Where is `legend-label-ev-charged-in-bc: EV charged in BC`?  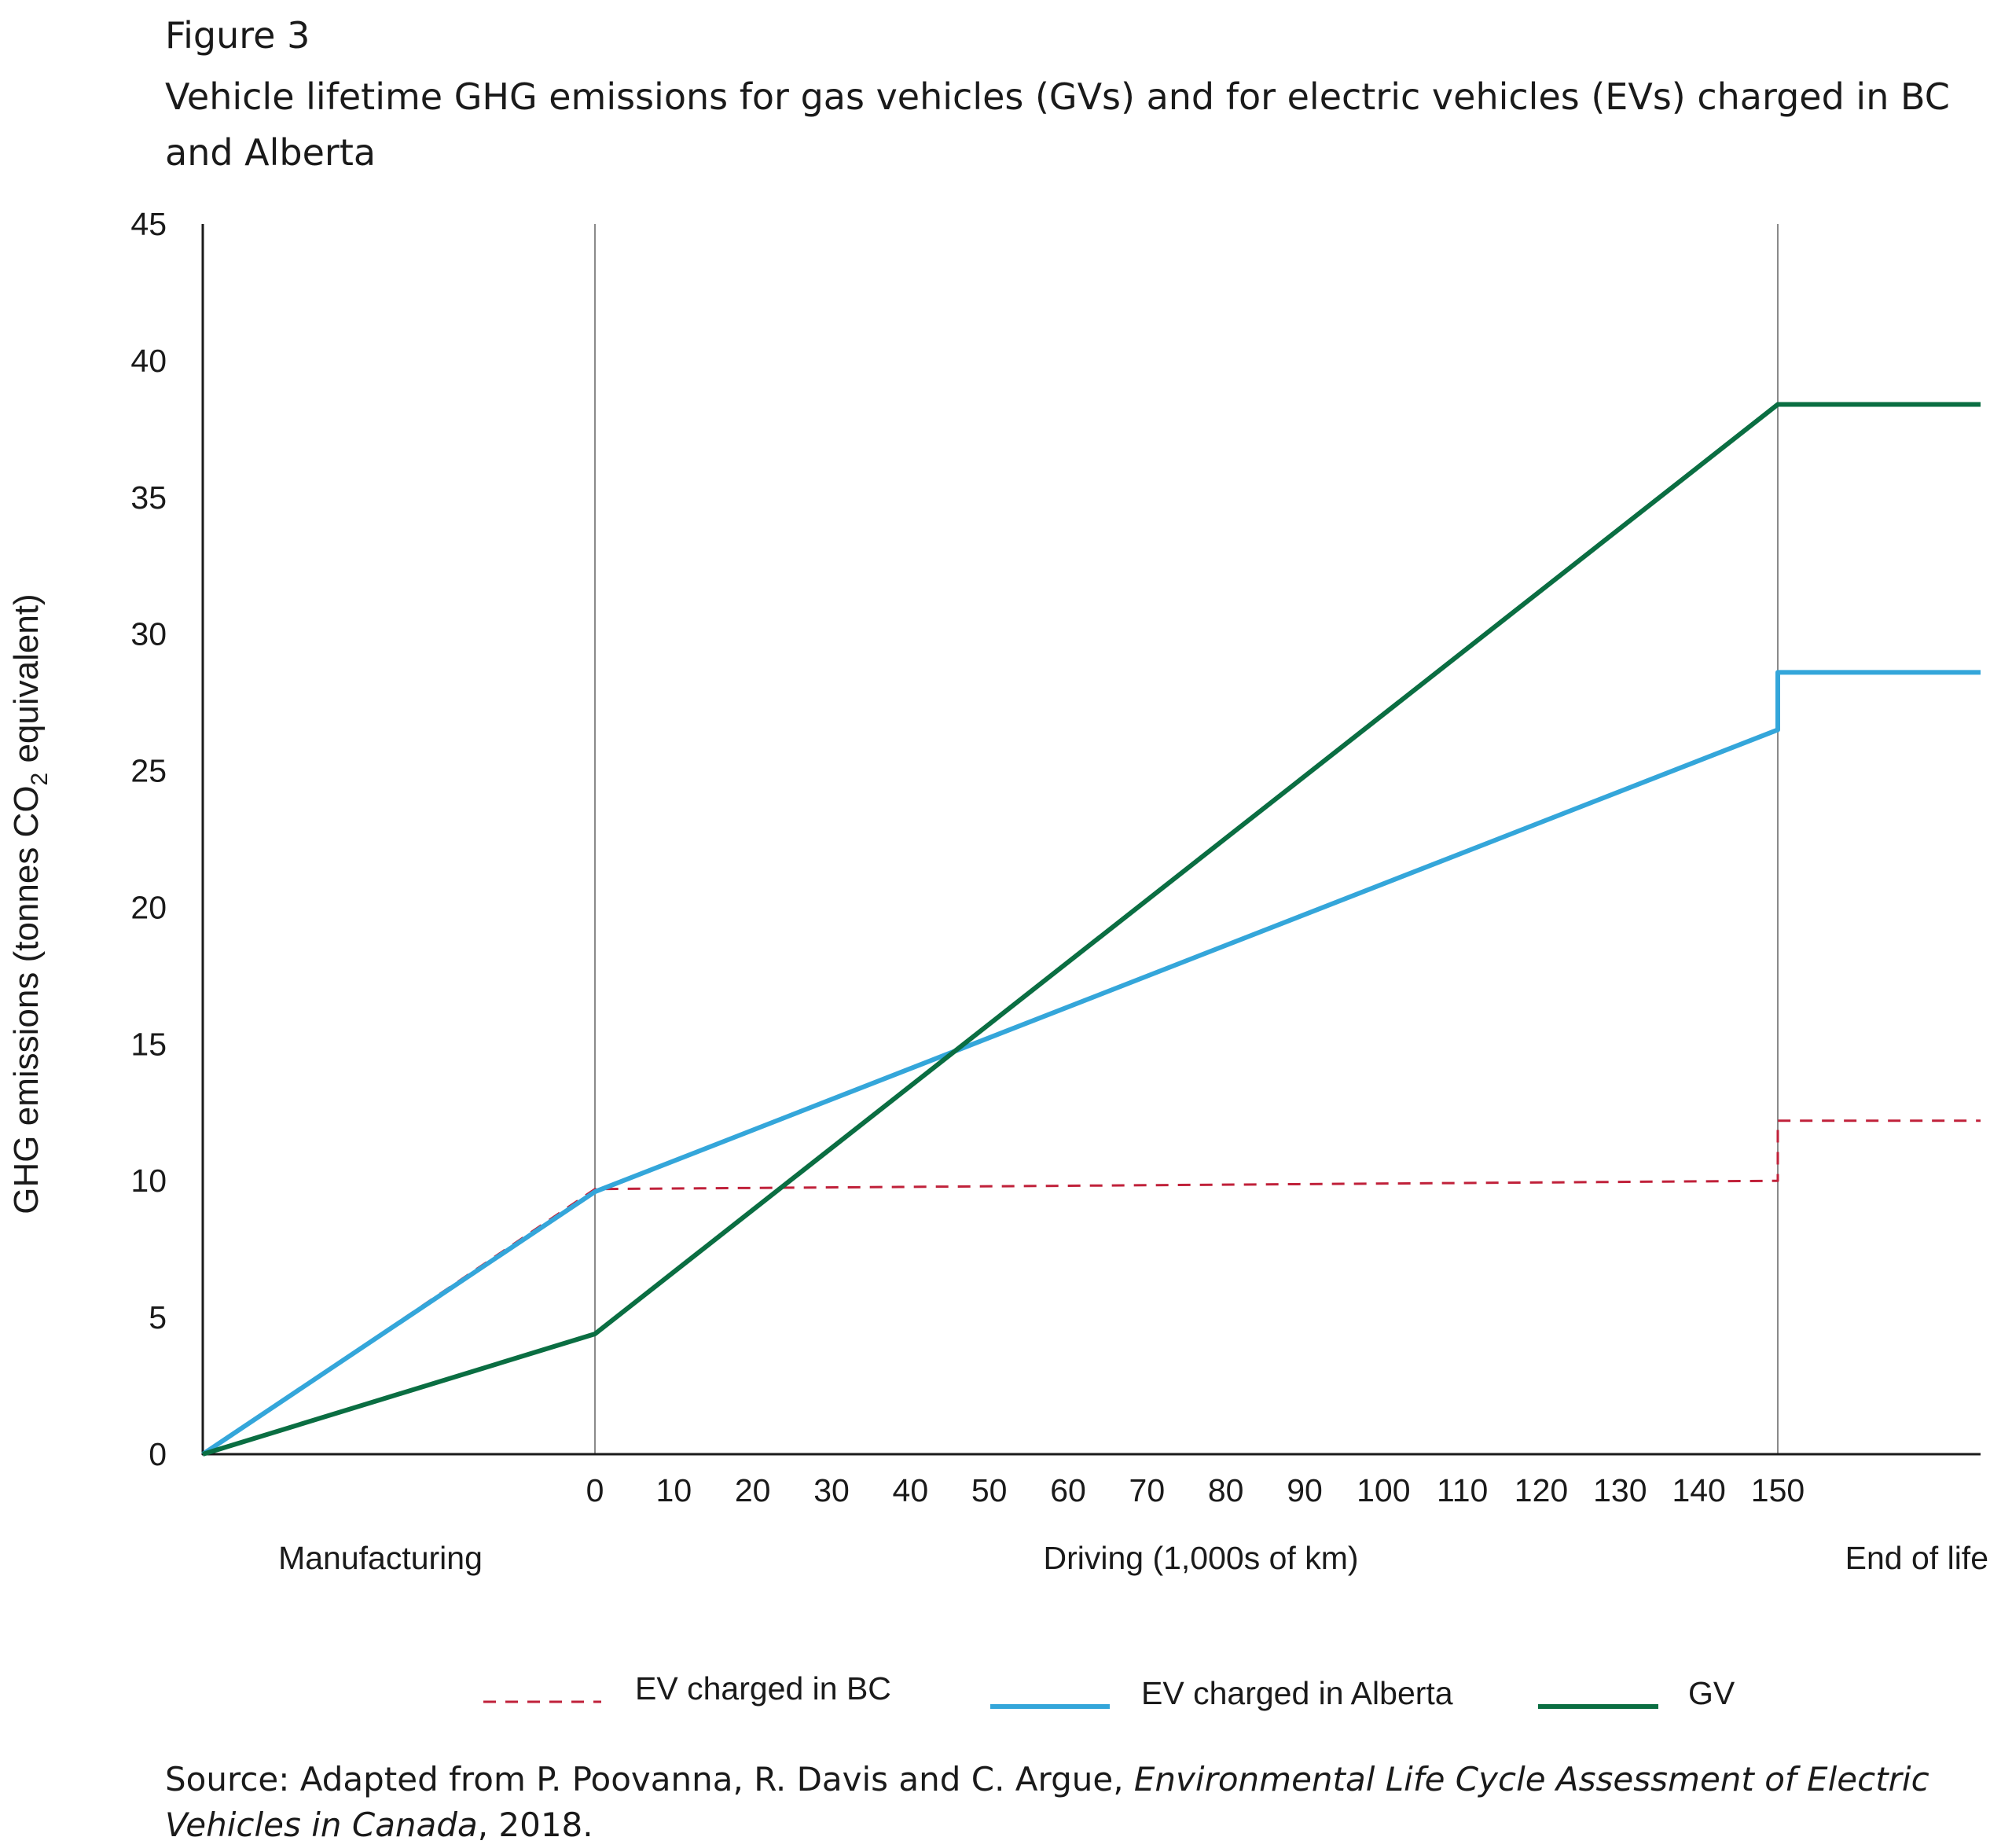 legend-label-ev-charged-in-bc: EV charged in BC is located at coordinates (763, 1688).